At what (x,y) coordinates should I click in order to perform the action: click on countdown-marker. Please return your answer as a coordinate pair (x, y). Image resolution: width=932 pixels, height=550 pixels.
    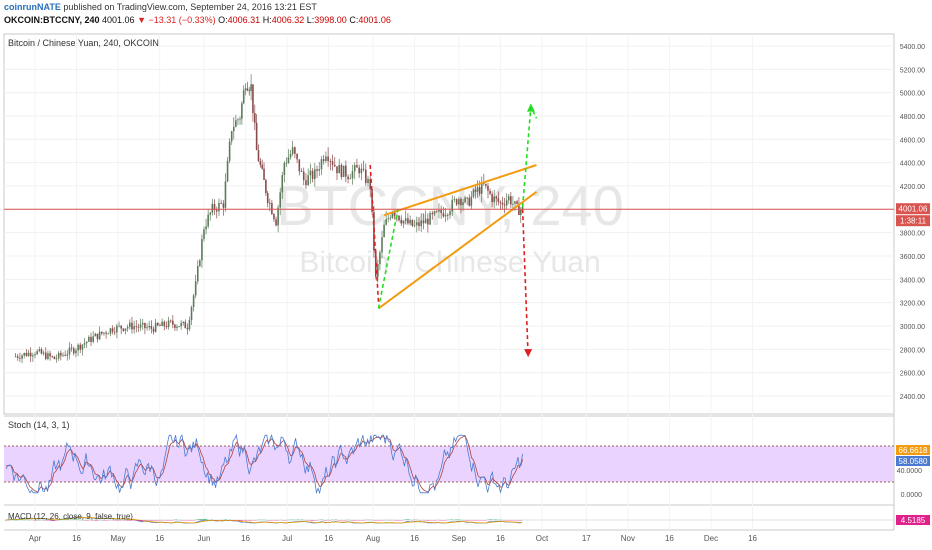
    Looking at the image, I should click on (913, 221).